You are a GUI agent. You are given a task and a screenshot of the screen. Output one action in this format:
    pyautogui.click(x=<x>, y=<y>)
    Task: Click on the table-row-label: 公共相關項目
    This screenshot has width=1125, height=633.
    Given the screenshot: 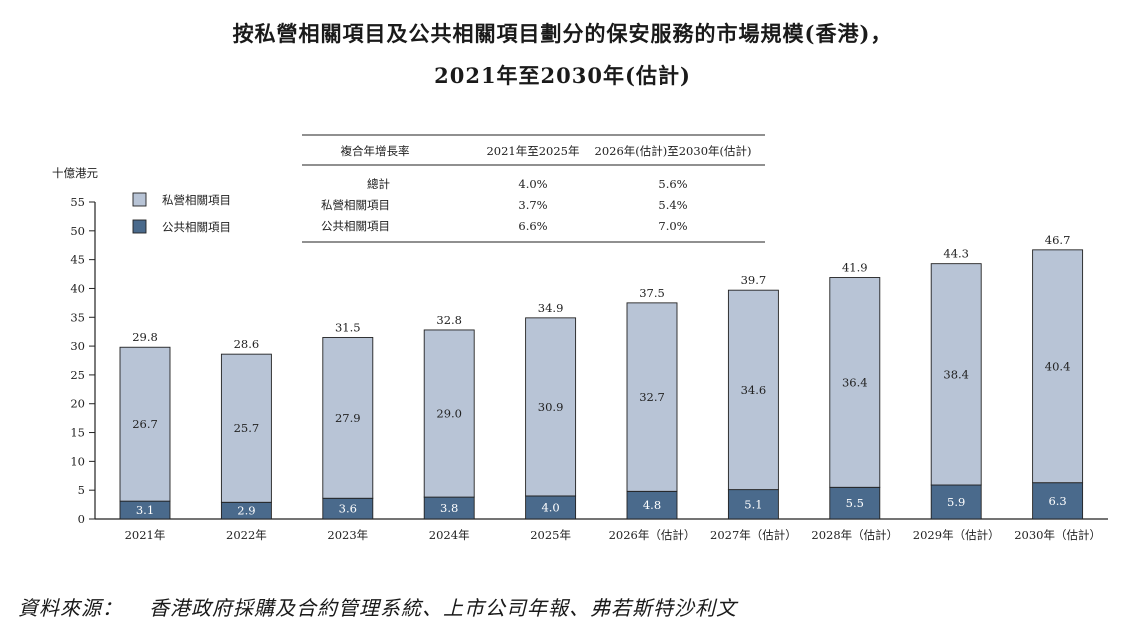 What is the action you would take?
    pyautogui.click(x=355, y=226)
    